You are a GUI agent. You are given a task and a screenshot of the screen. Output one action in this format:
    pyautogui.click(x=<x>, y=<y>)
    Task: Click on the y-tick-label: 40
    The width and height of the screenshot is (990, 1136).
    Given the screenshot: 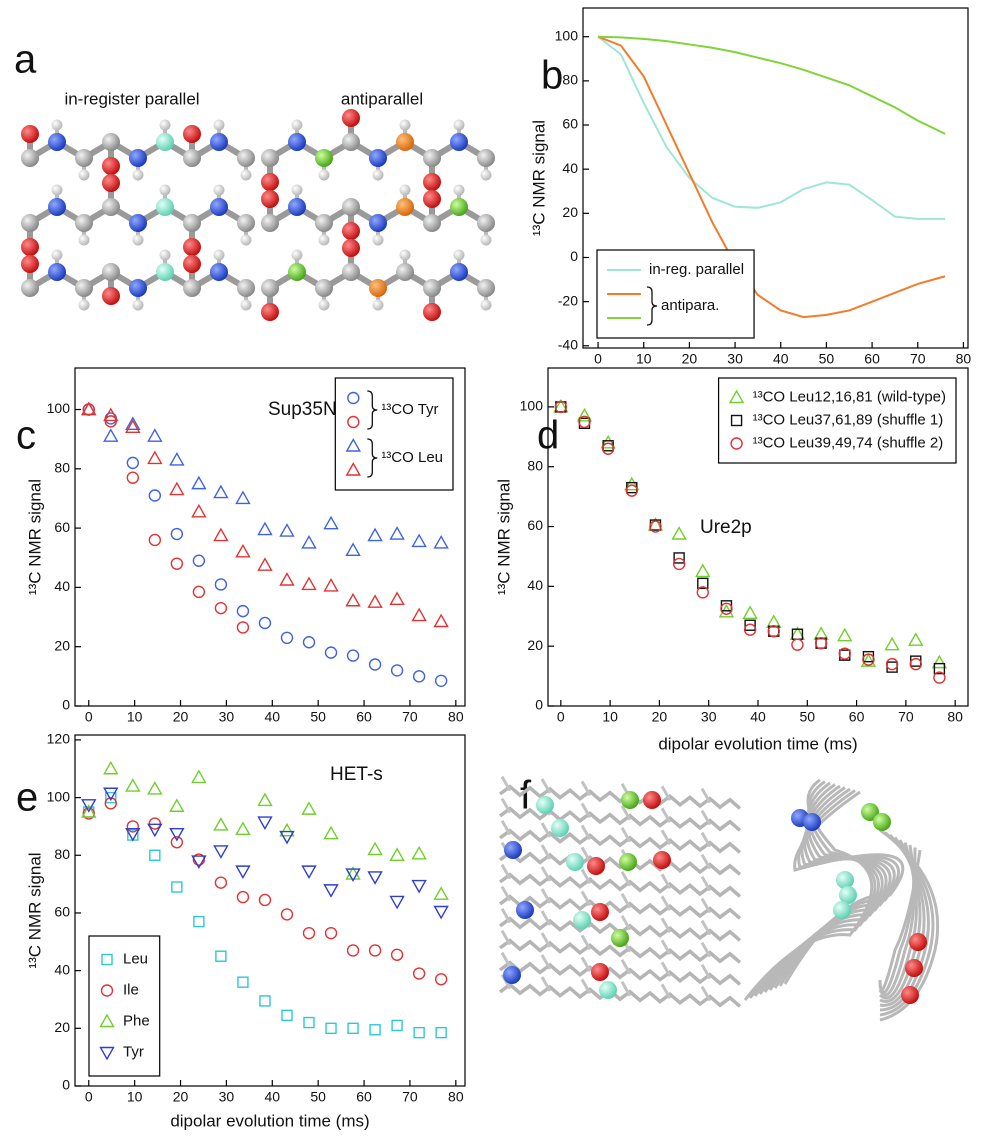 What is the action you would take?
    pyautogui.click(x=570, y=168)
    